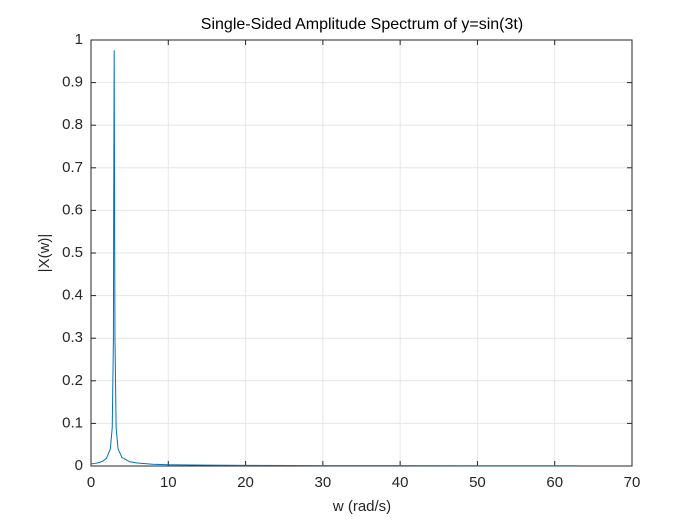  What do you see at coordinates (361, 506) in the screenshot?
I see `x-axis-label: w (rad/s)` at bounding box center [361, 506].